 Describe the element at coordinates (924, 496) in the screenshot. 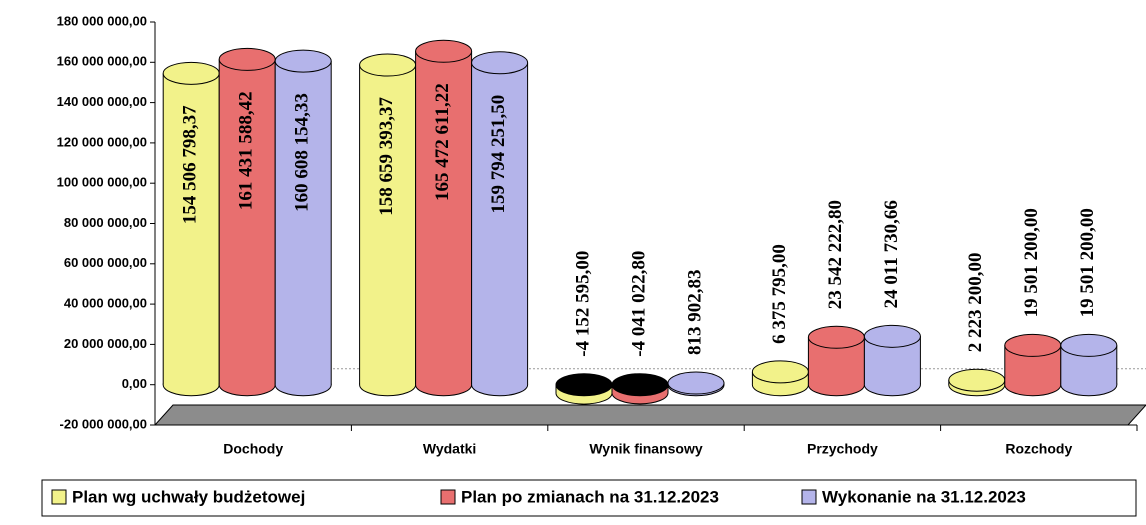

I see `legend-label: Wykonanie na 31.12.2023` at that location.